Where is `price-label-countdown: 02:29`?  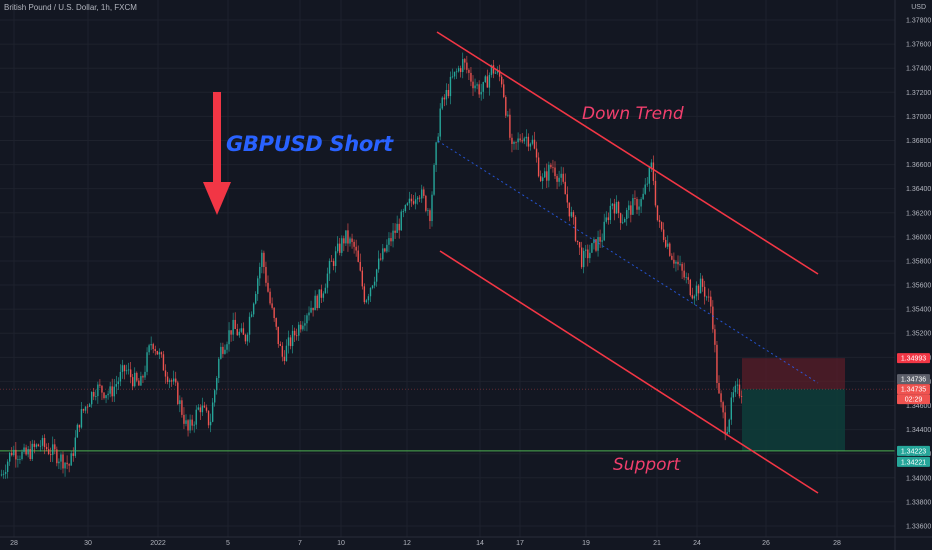
price-label-countdown: 02:29 is located at coordinates (914, 400).